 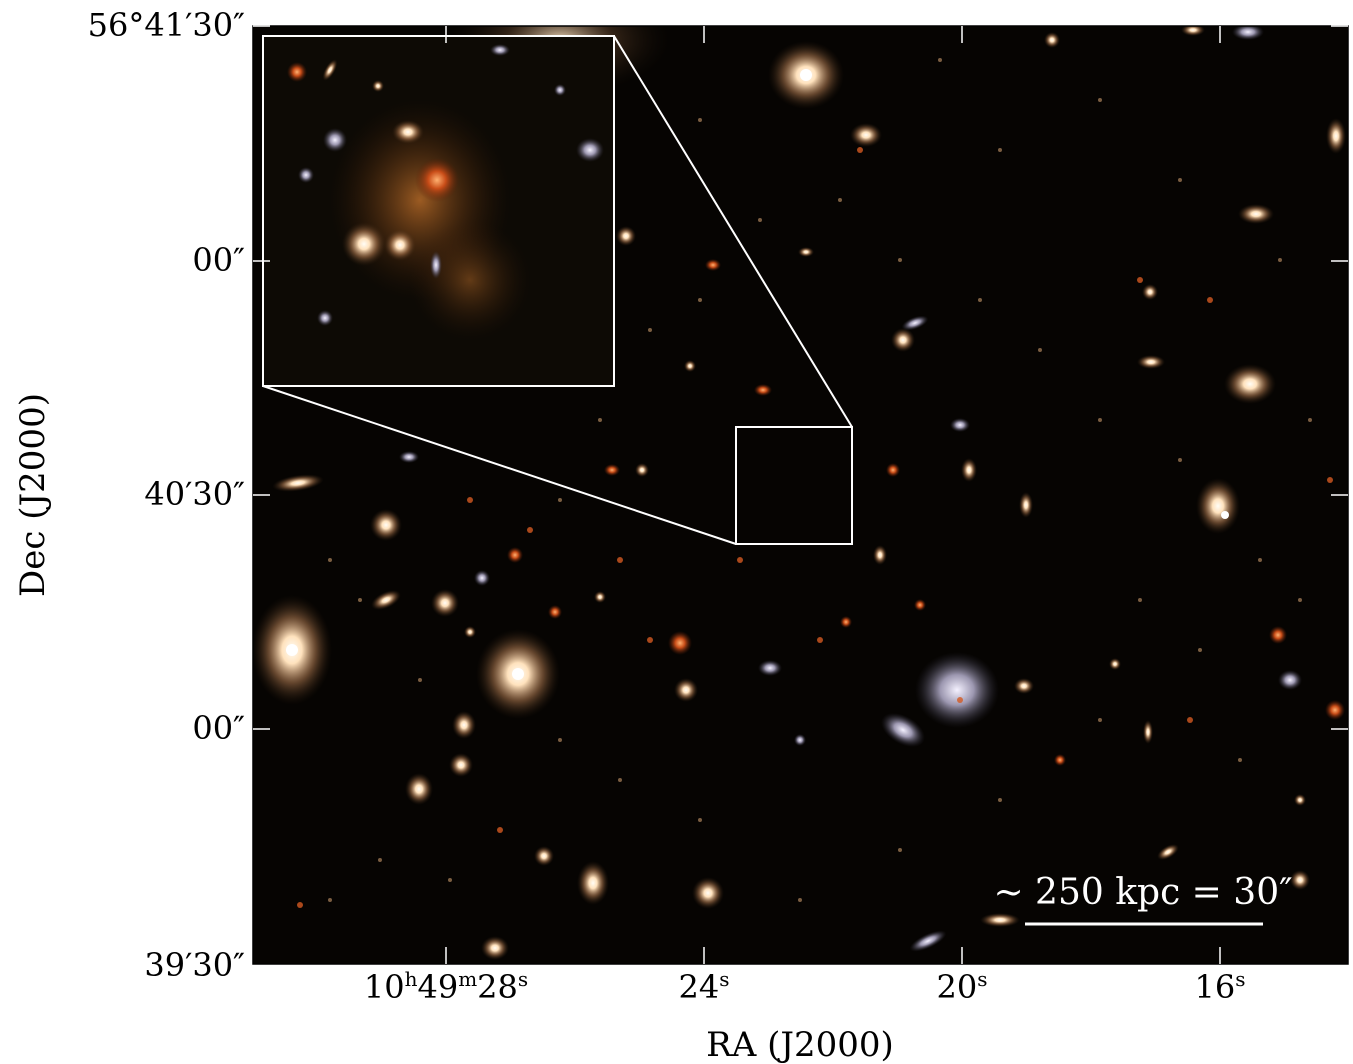 What do you see at coordinates (1220, 986) in the screenshot?
I see `x-tick-label: 16s` at bounding box center [1220, 986].